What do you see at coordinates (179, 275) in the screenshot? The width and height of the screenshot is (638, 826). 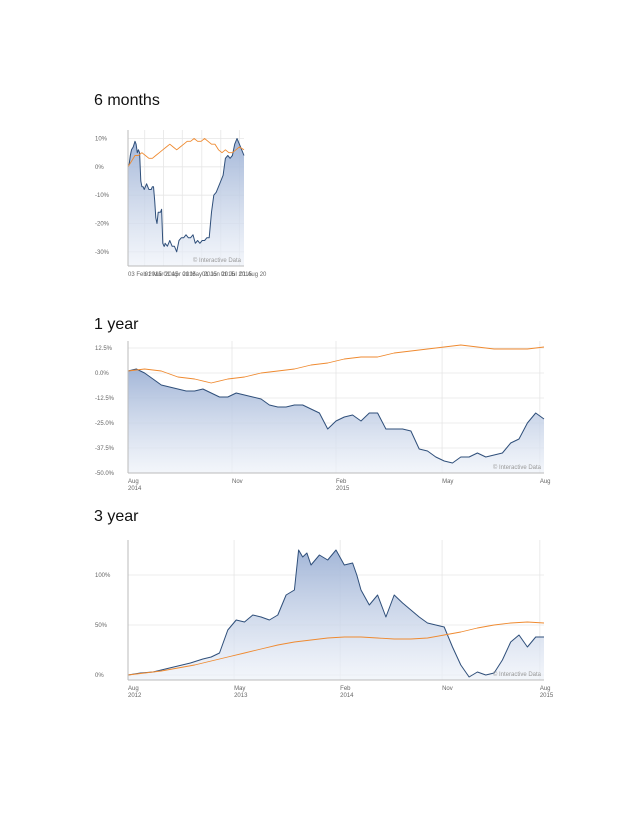 I see `x-tick-label: 01 Apr 2015` at bounding box center [179, 275].